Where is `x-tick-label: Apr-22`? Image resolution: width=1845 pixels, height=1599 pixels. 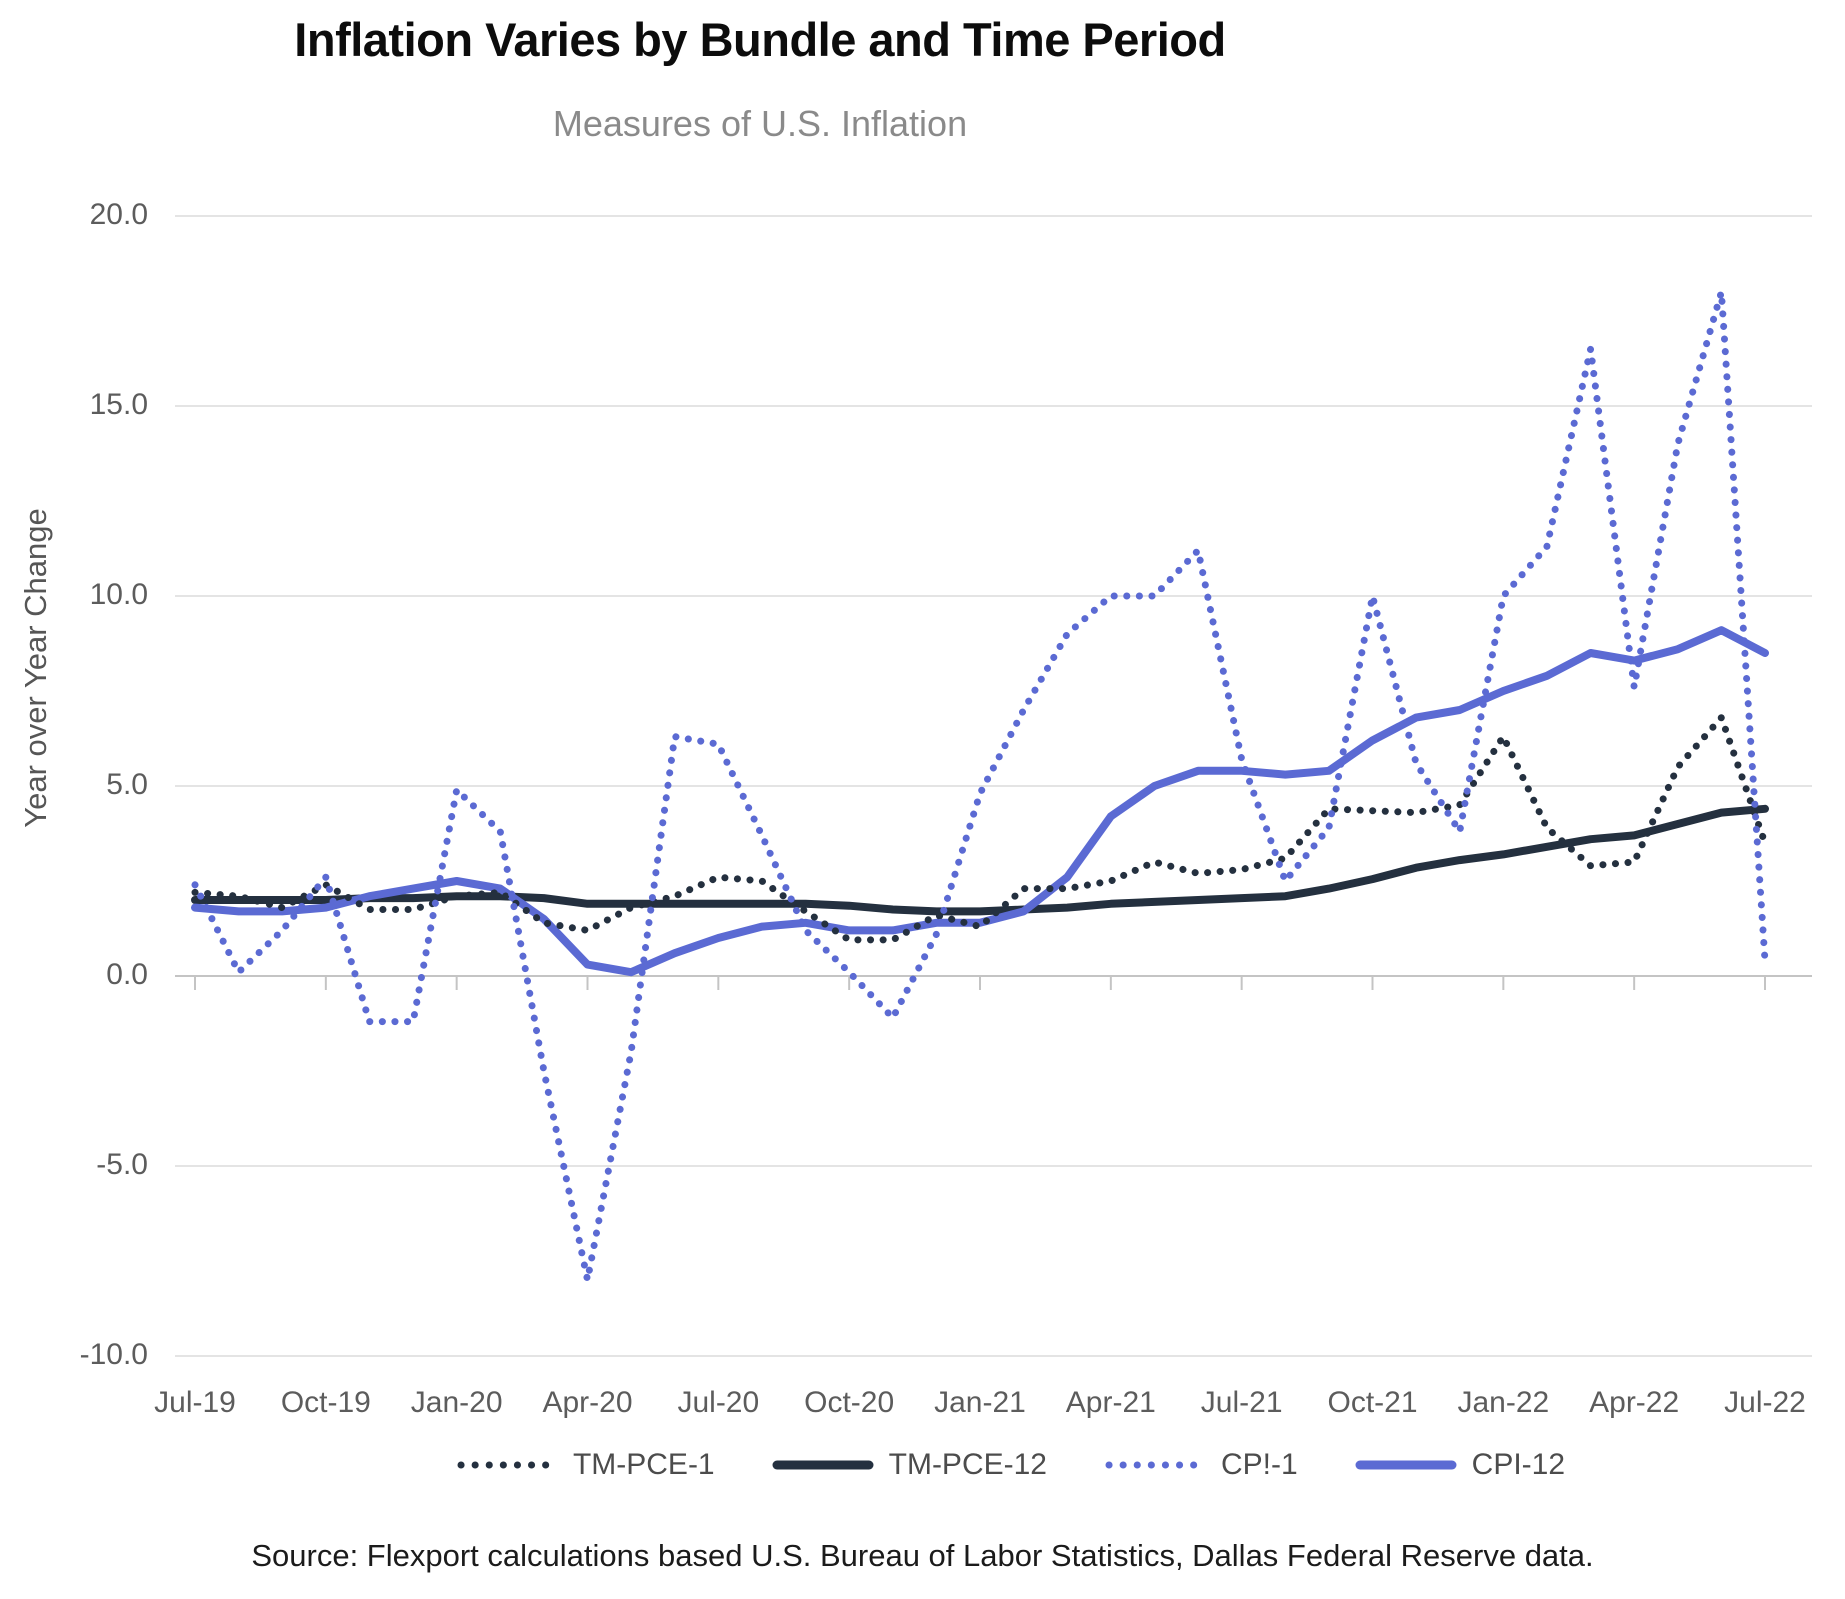
x-tick-label: Apr-22 is located at coordinates (1634, 1402).